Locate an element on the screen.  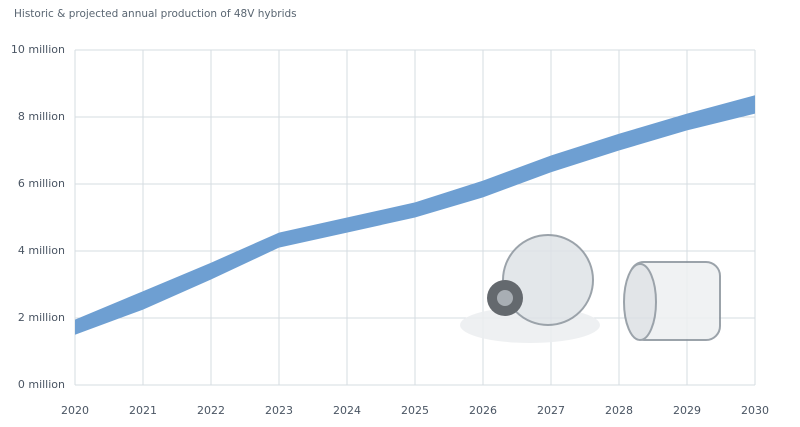
y-tick-label: 0 million is located at coordinates (41, 384).